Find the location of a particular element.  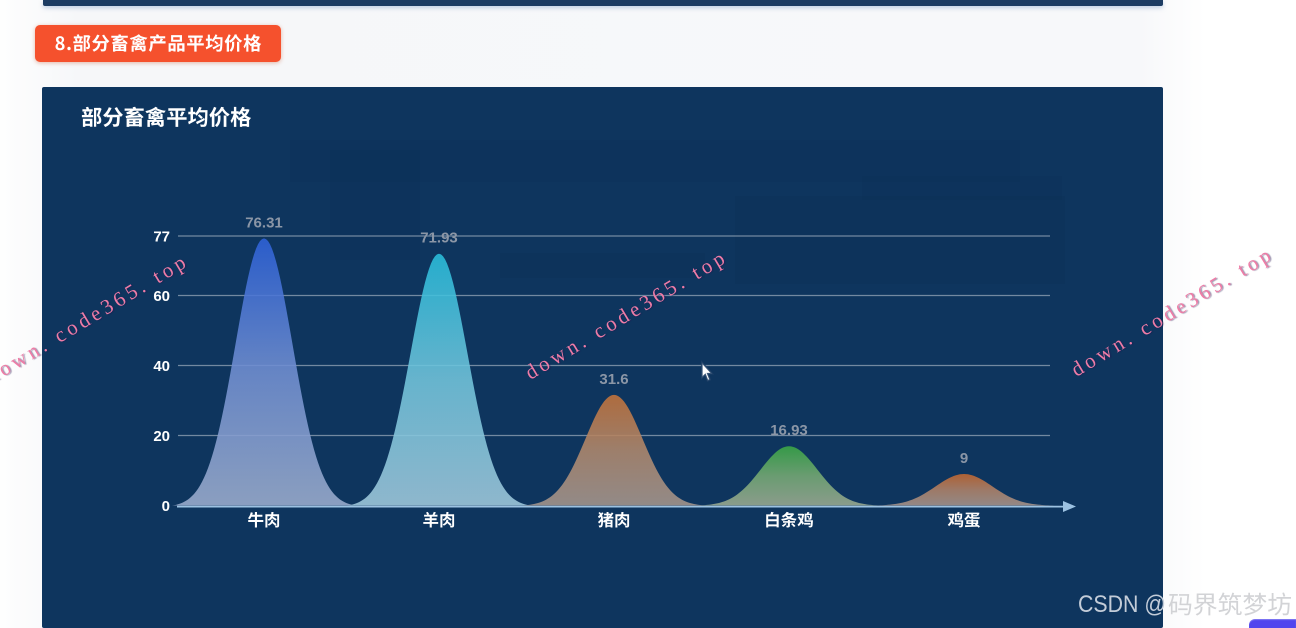

svg-text: 77 is located at coordinates (161, 236).